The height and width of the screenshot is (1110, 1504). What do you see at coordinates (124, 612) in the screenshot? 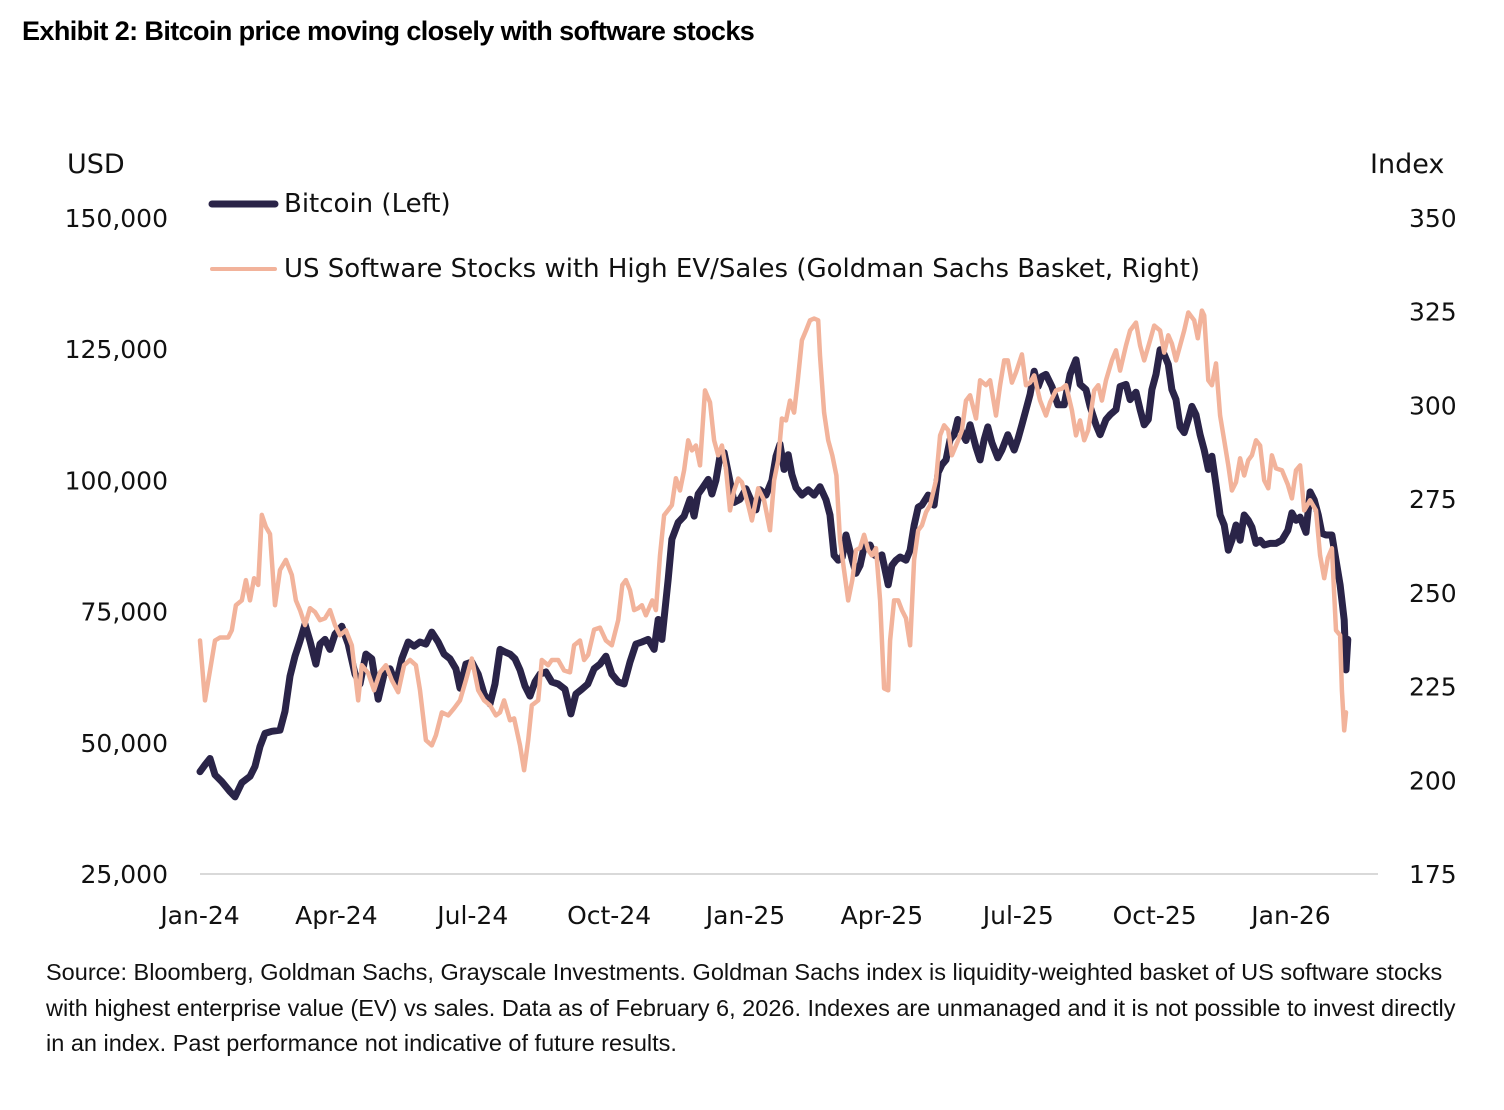
I see `left-tick-label: 75,000` at bounding box center [124, 612].